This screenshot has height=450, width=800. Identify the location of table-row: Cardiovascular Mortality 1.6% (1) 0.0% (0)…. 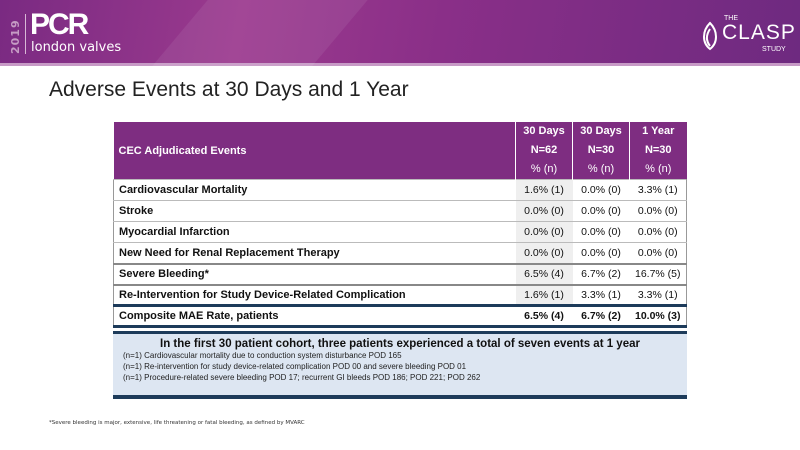
(400, 190).